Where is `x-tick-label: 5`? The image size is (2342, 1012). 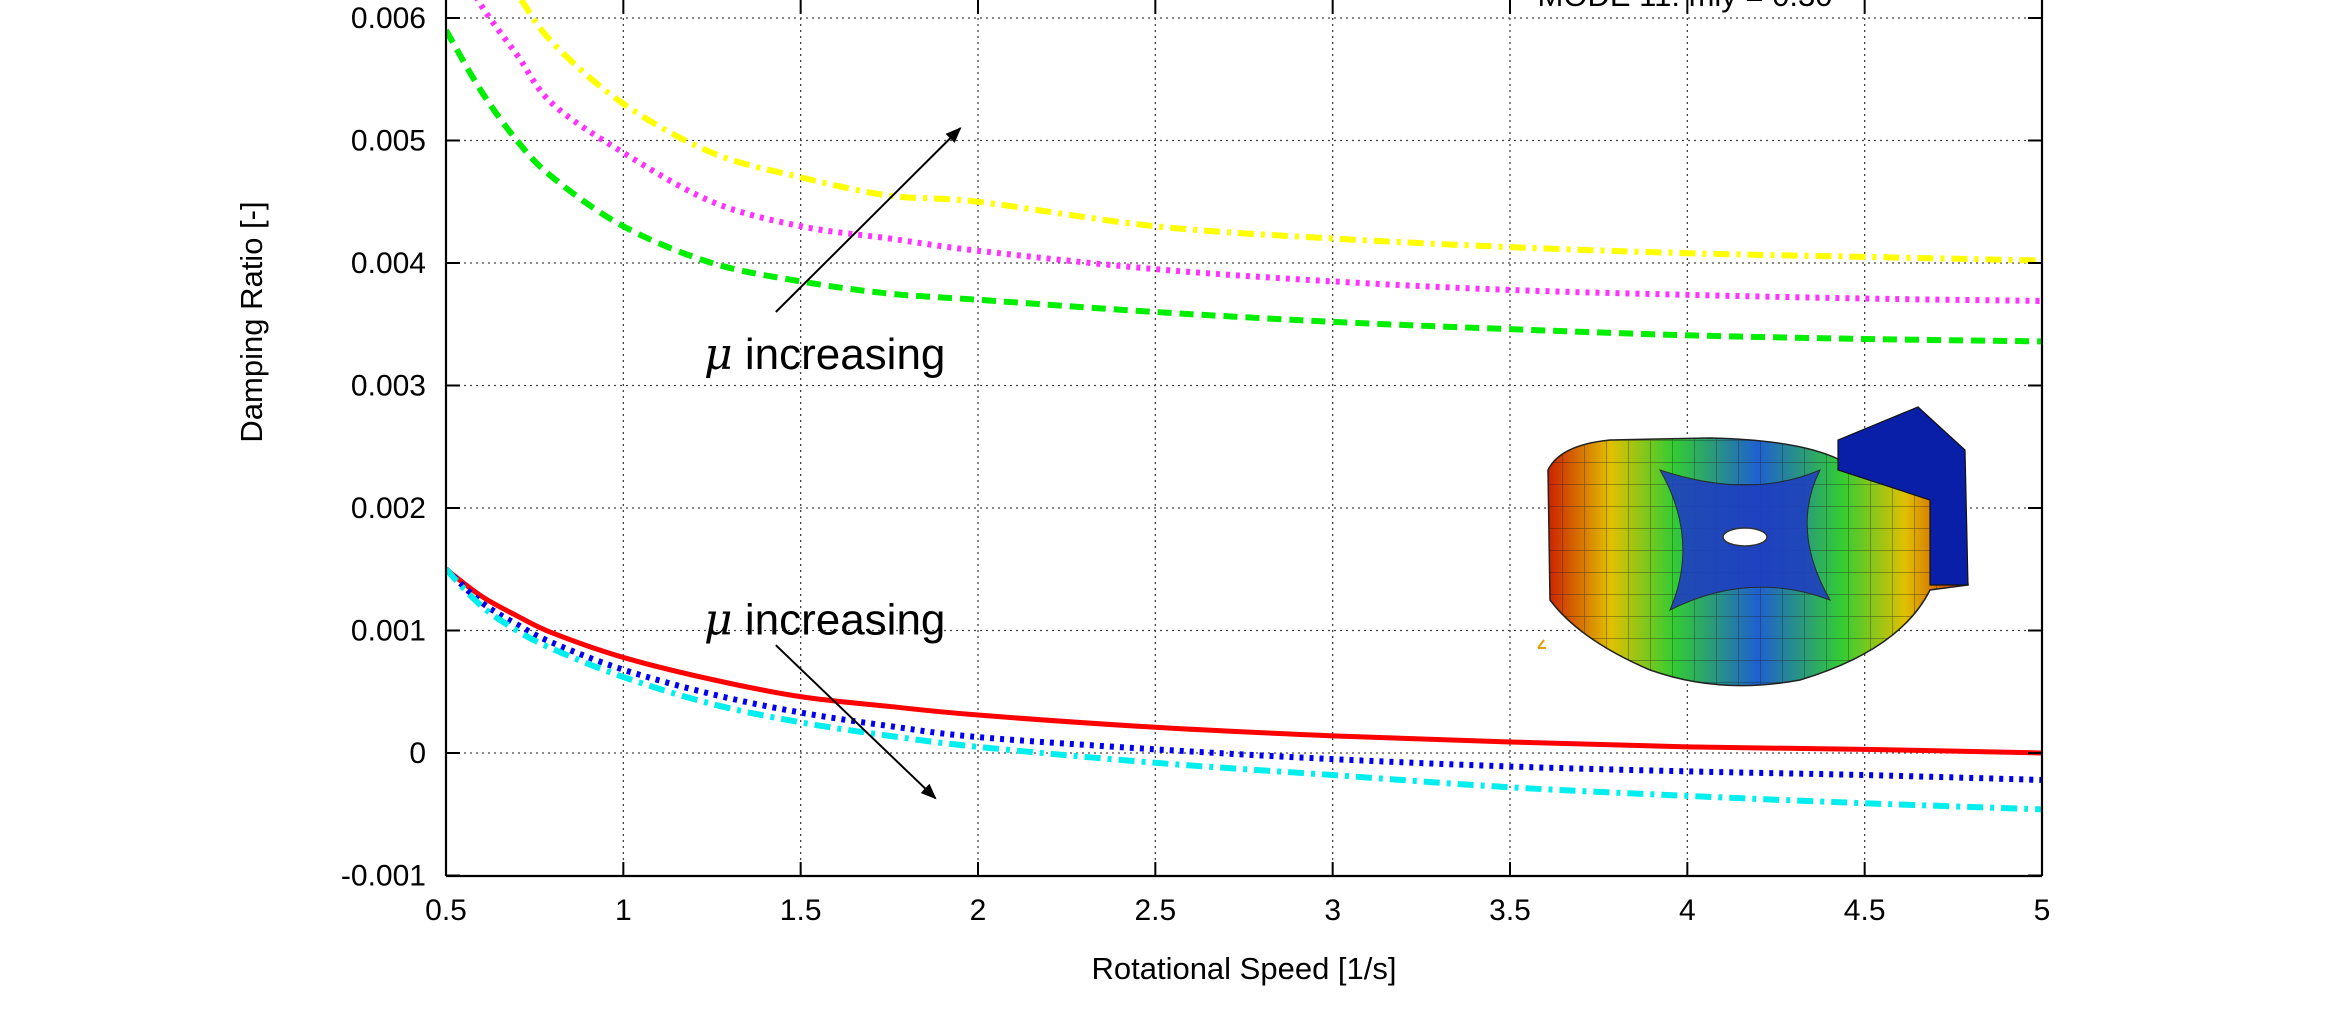 x-tick-label: 5 is located at coordinates (2042, 910).